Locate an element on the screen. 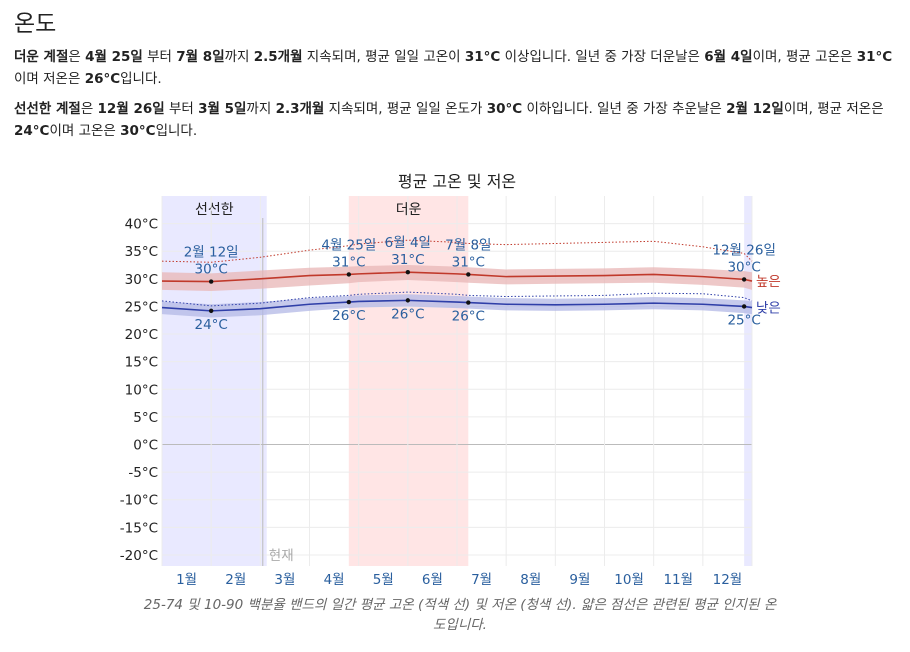 This screenshot has width=910, height=652. annotation-date: 2월 12일 is located at coordinates (211, 253).